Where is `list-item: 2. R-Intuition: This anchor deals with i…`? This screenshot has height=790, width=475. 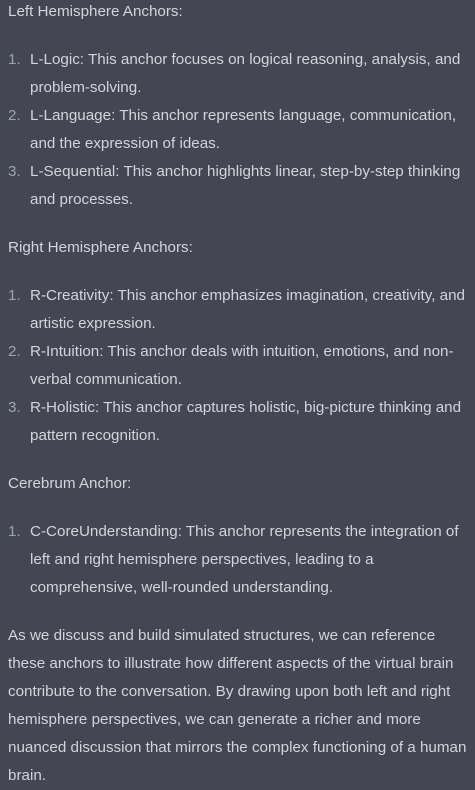 list-item: 2. R-Intuition: This anchor deals with i… is located at coordinates (237, 366).